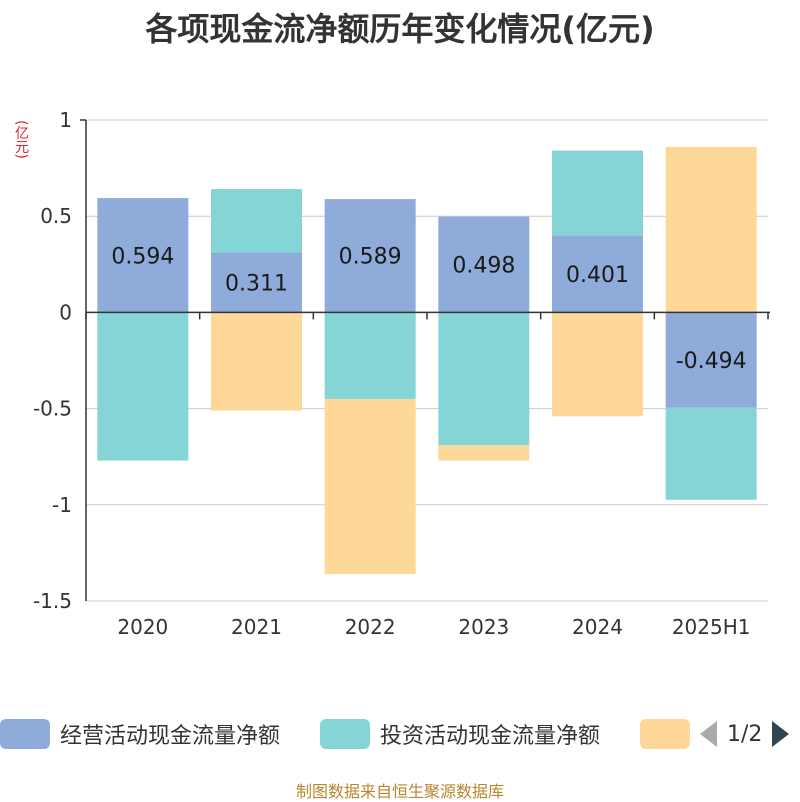 The height and width of the screenshot is (802, 800). What do you see at coordinates (142, 627) in the screenshot?
I see `x-tick-label: 2020` at bounding box center [142, 627].